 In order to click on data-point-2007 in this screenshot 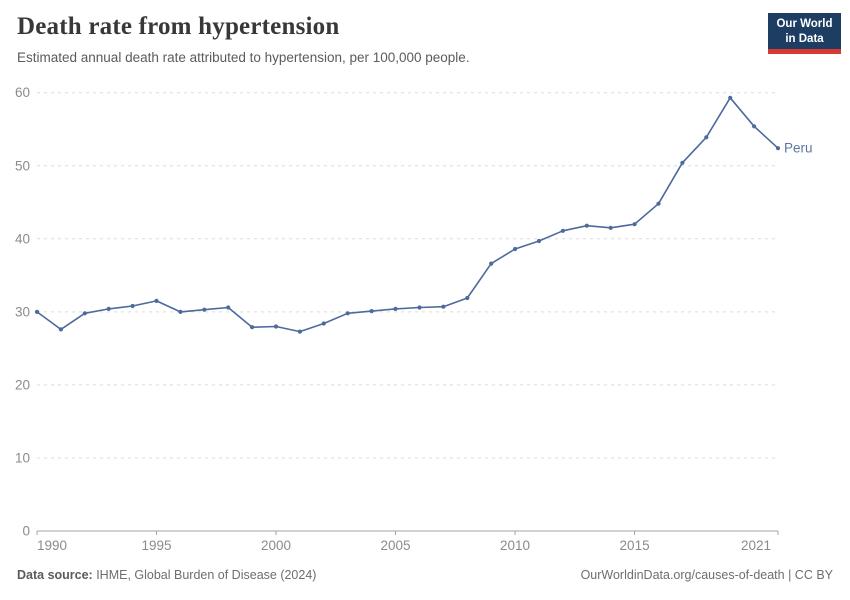, I will do `click(443, 306)`.